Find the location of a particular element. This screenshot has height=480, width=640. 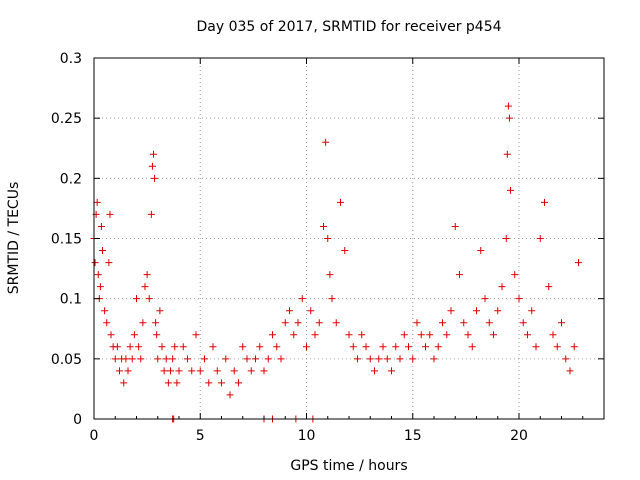

y-tick-label: 0.15 is located at coordinates (66, 240).